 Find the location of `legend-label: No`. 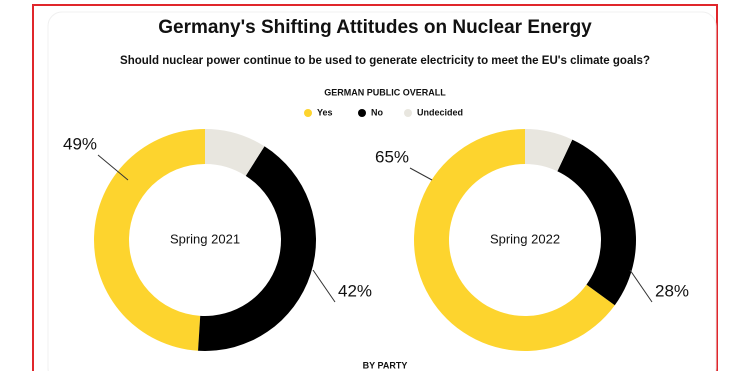

legend-label: No is located at coordinates (377, 112).